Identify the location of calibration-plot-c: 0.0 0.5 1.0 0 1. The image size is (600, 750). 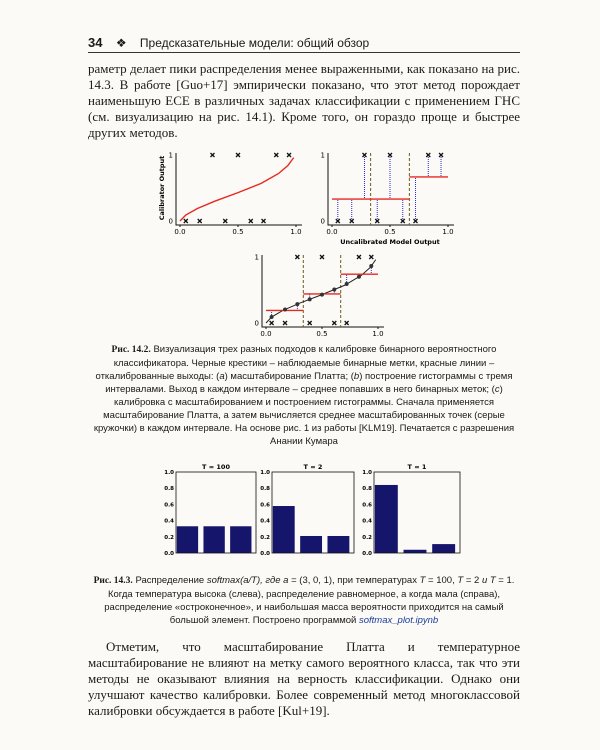
(319, 295).